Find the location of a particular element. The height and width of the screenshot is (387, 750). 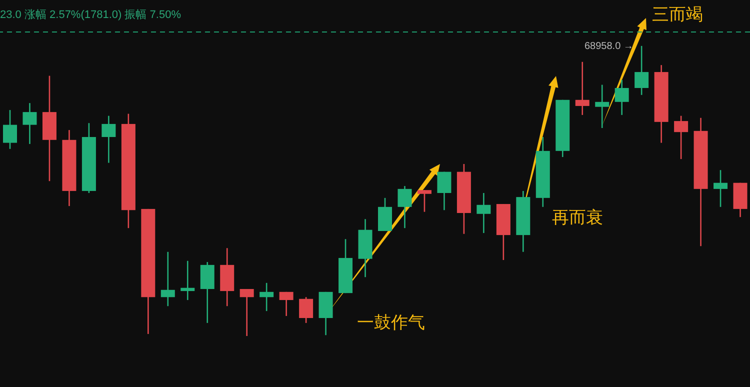

text: 23.0 涨幅 2.57%(1781.0) 振幅 7.50% is located at coordinates (91, 15).